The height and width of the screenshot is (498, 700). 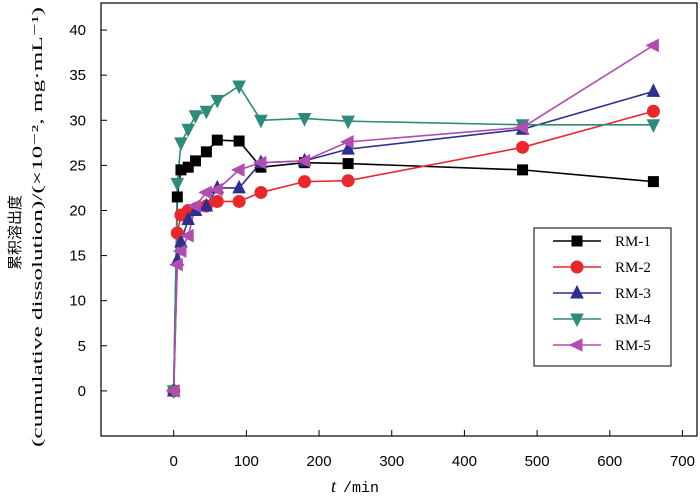 I want to click on x-axis-title: t /min, so click(x=355, y=486).